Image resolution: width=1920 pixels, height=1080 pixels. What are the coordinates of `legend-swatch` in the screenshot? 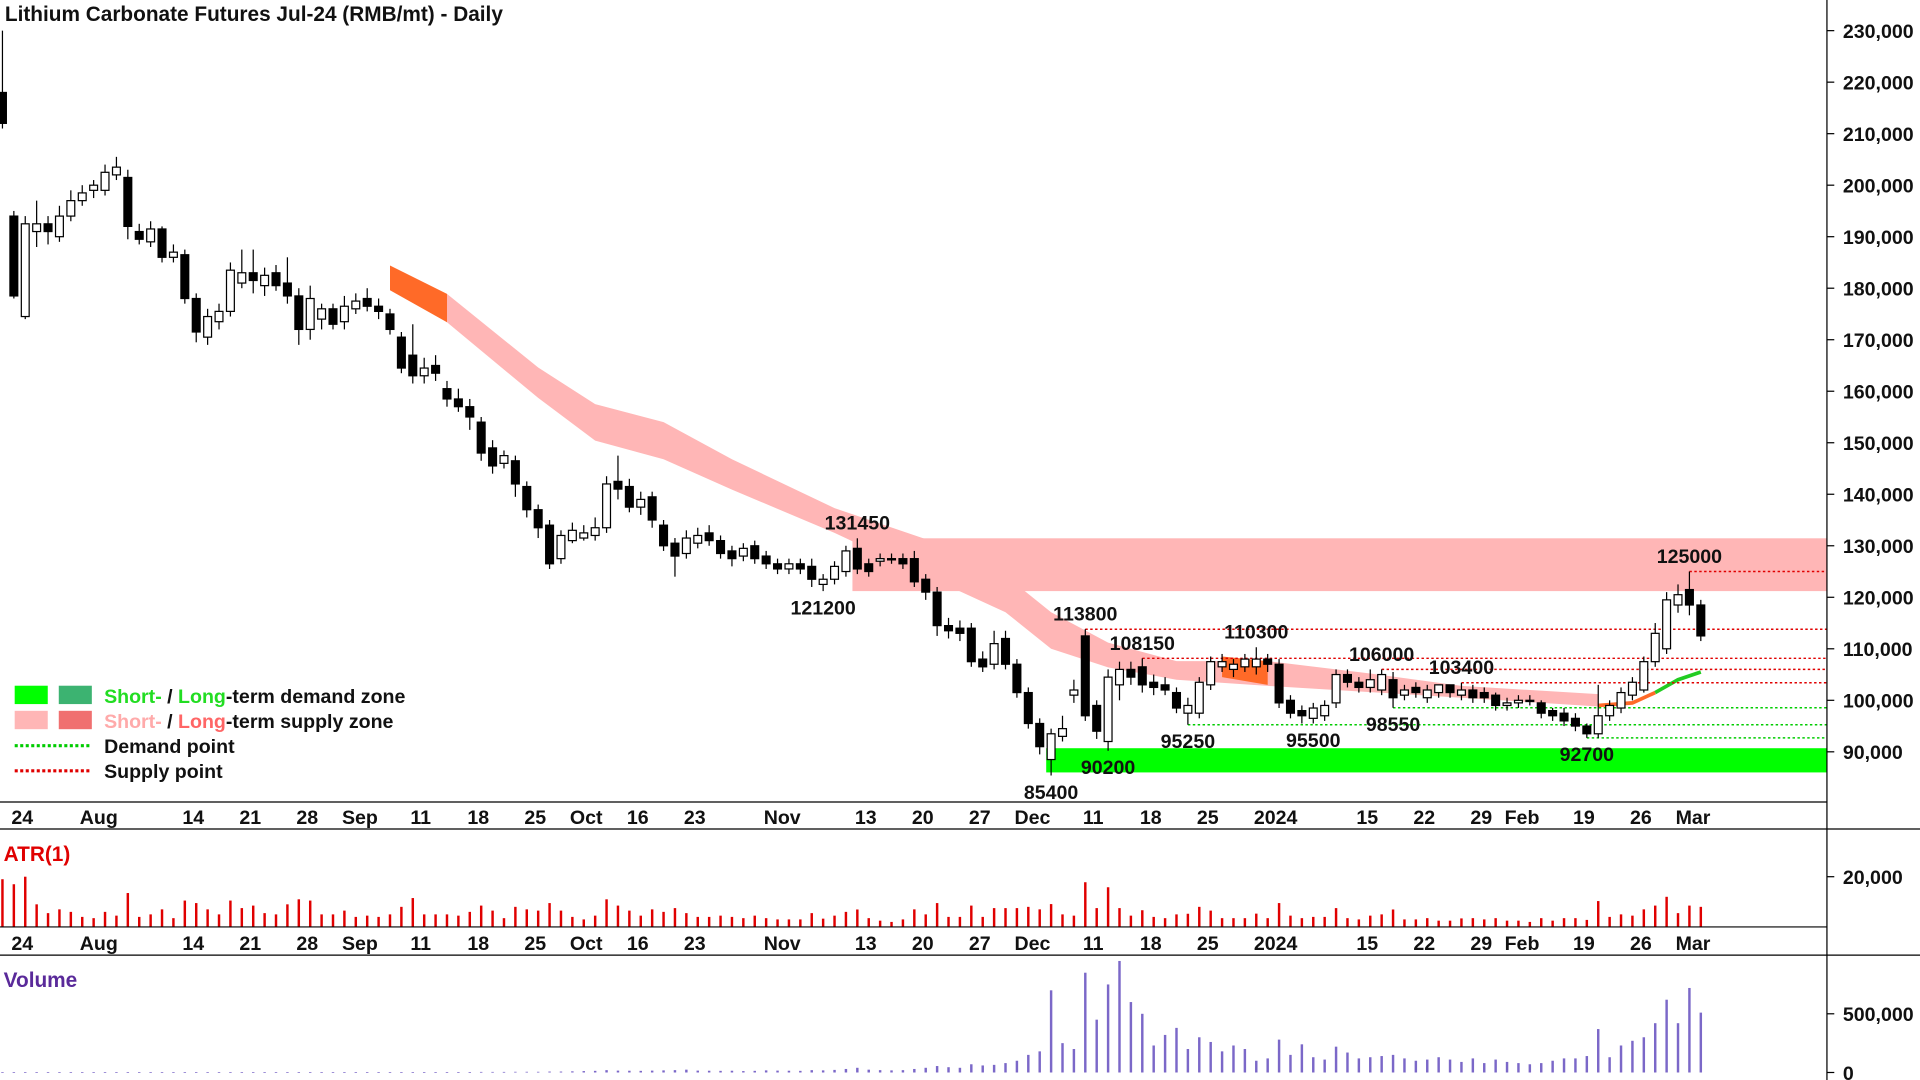 It's located at (31, 695).